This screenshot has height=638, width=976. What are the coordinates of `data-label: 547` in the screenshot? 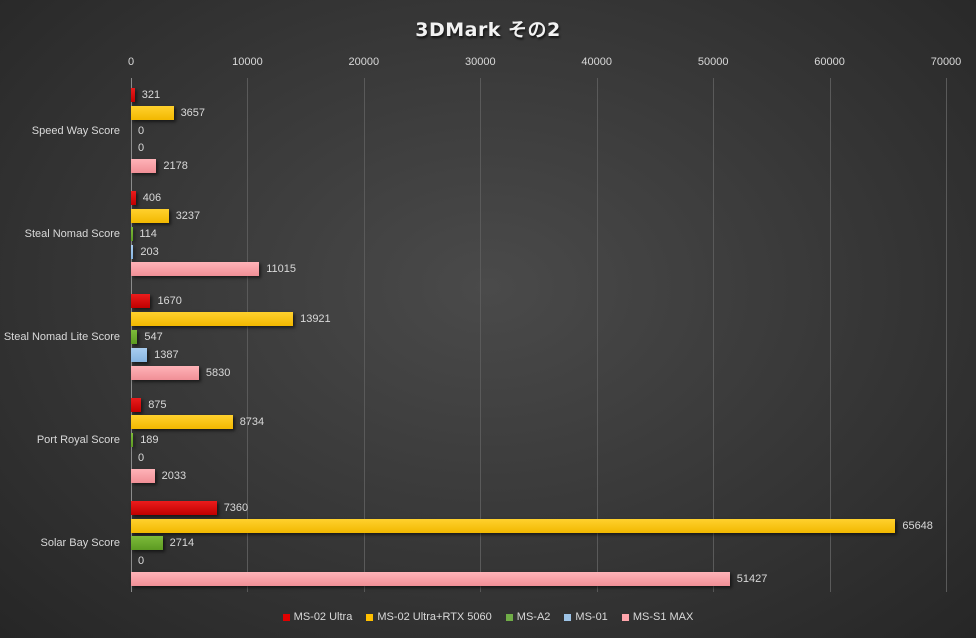 It's located at (153, 337).